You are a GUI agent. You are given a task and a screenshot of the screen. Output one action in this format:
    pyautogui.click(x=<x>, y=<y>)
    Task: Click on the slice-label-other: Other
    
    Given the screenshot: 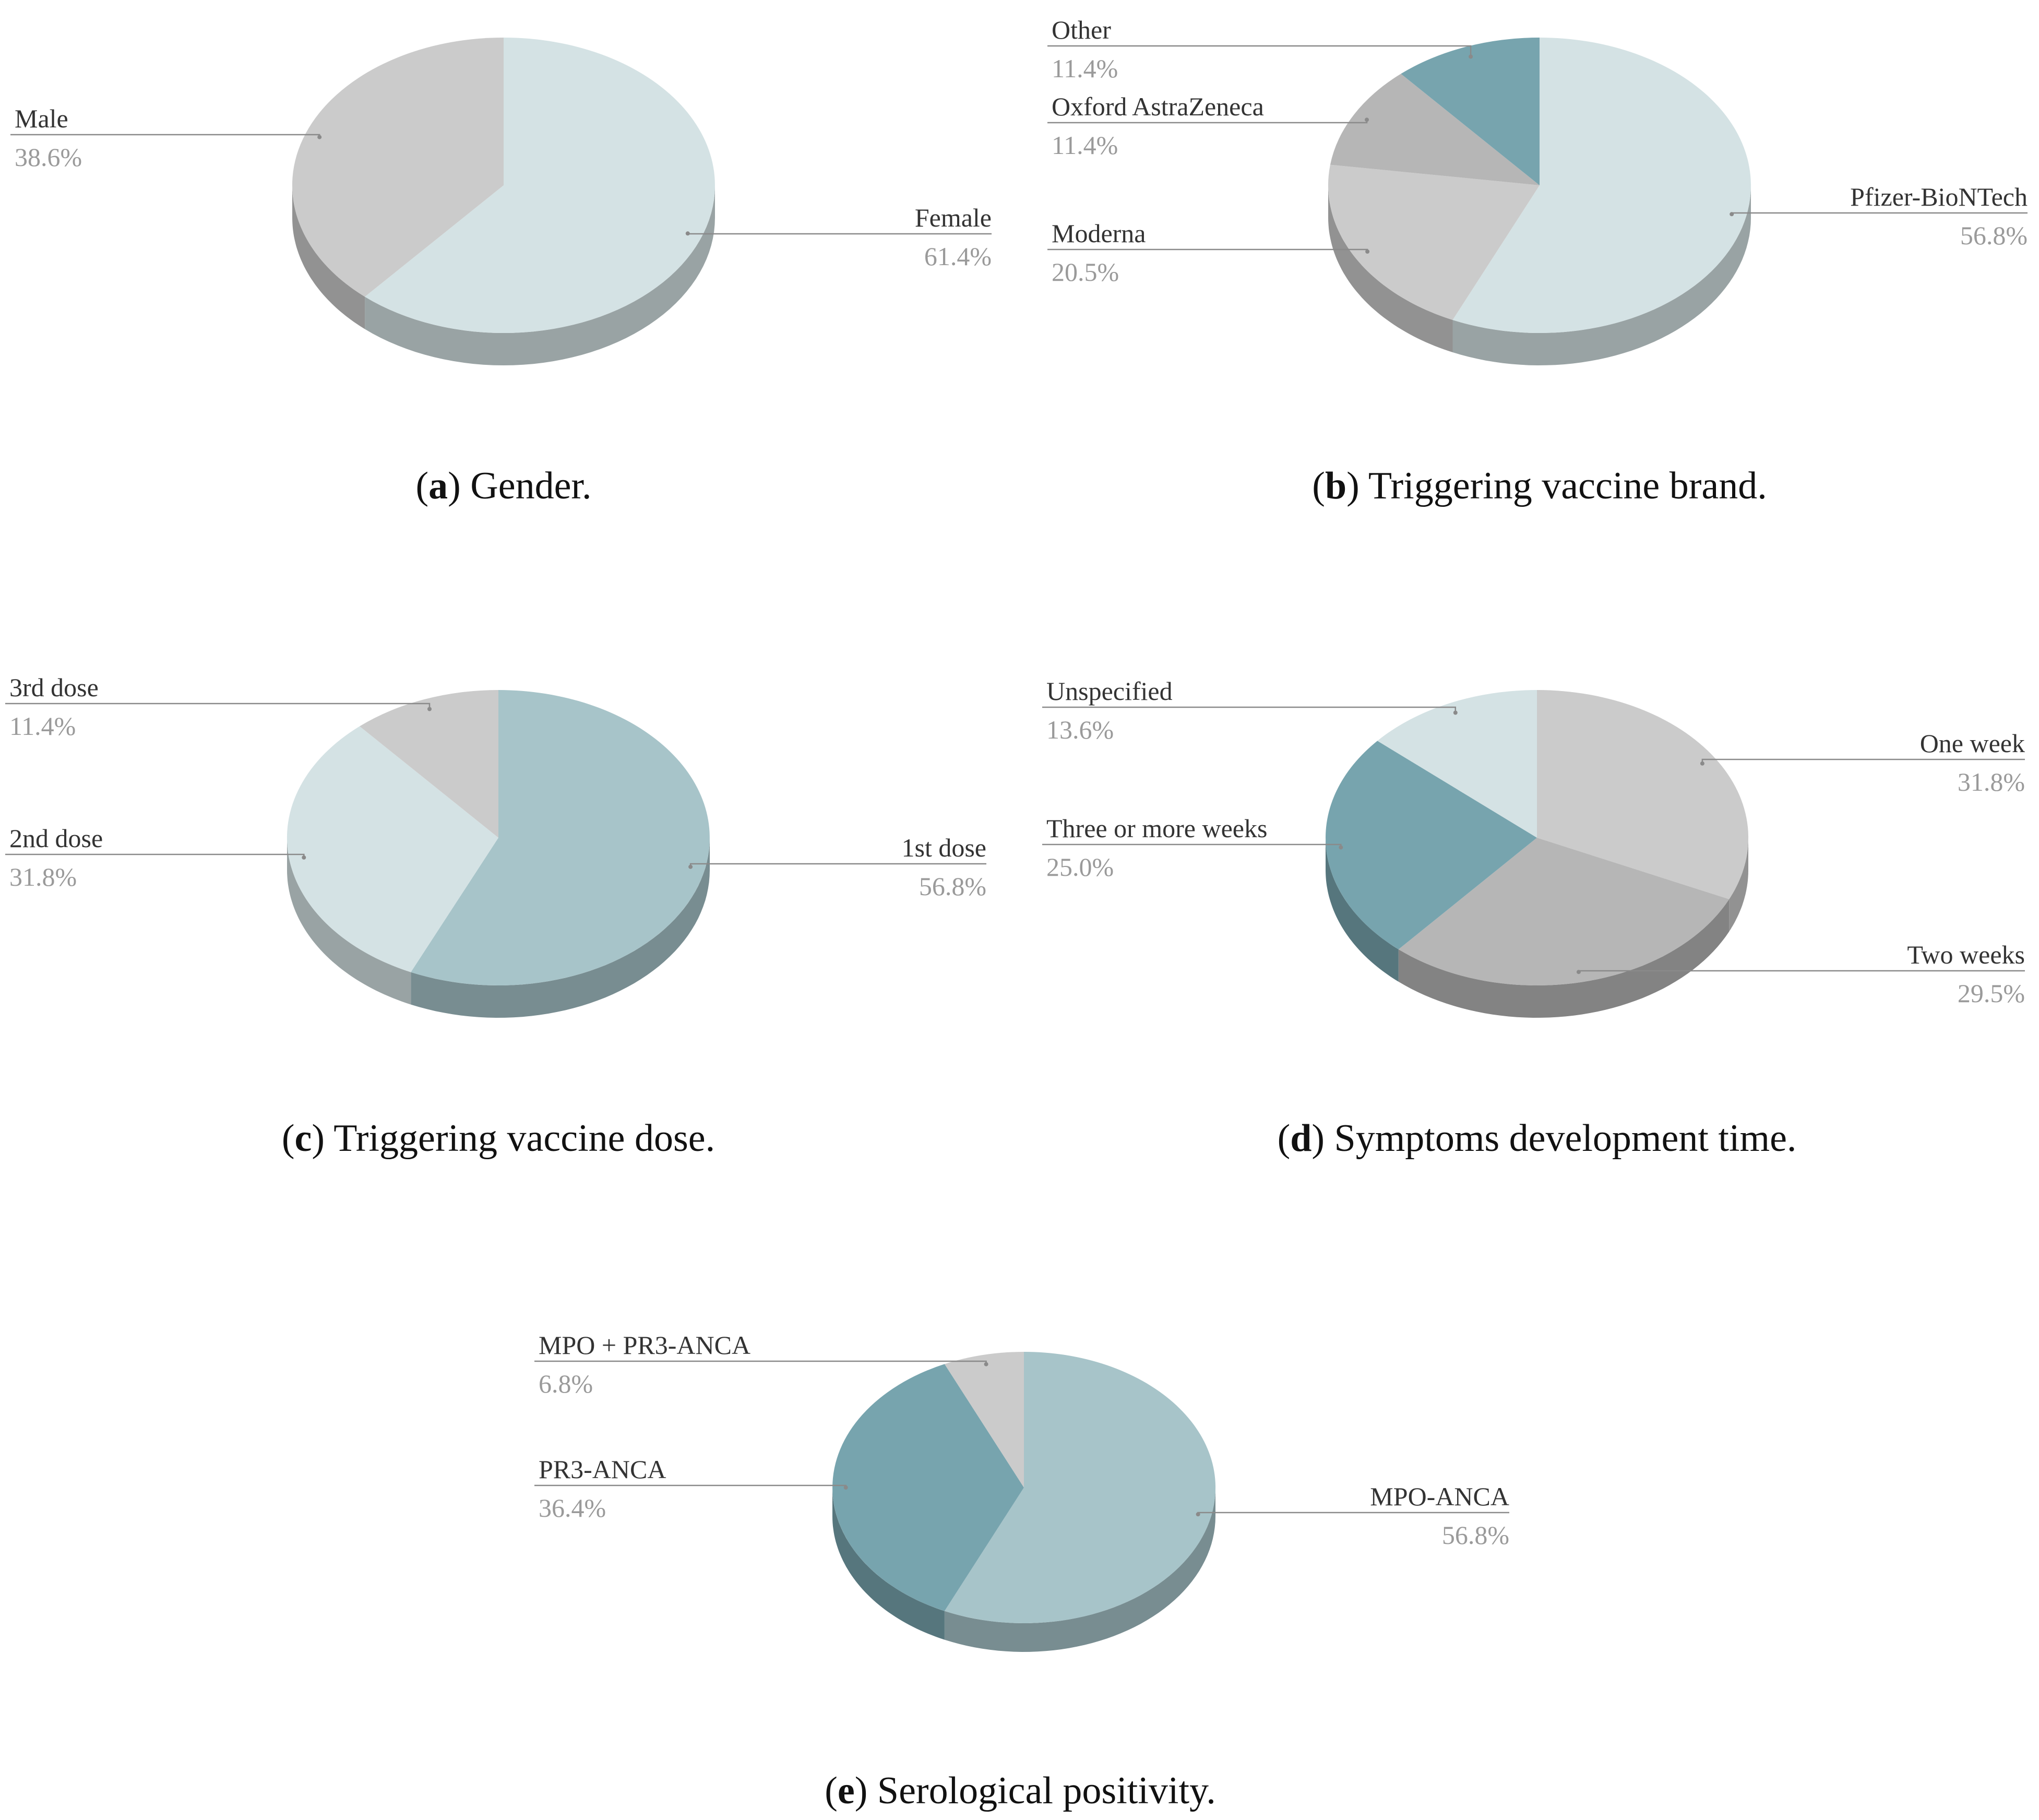 What is the action you would take?
    pyautogui.click(x=1081, y=29)
    